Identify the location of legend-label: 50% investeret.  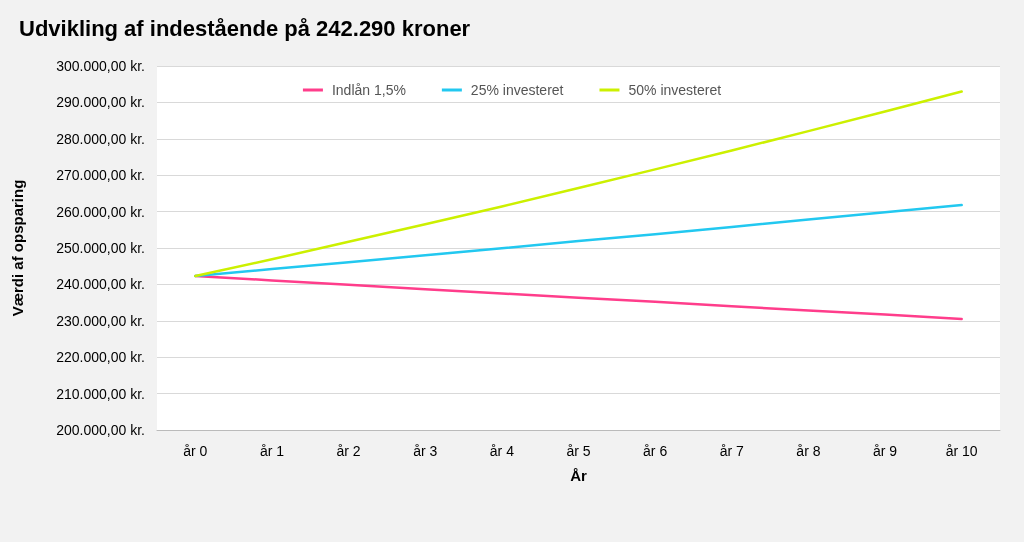
(675, 90).